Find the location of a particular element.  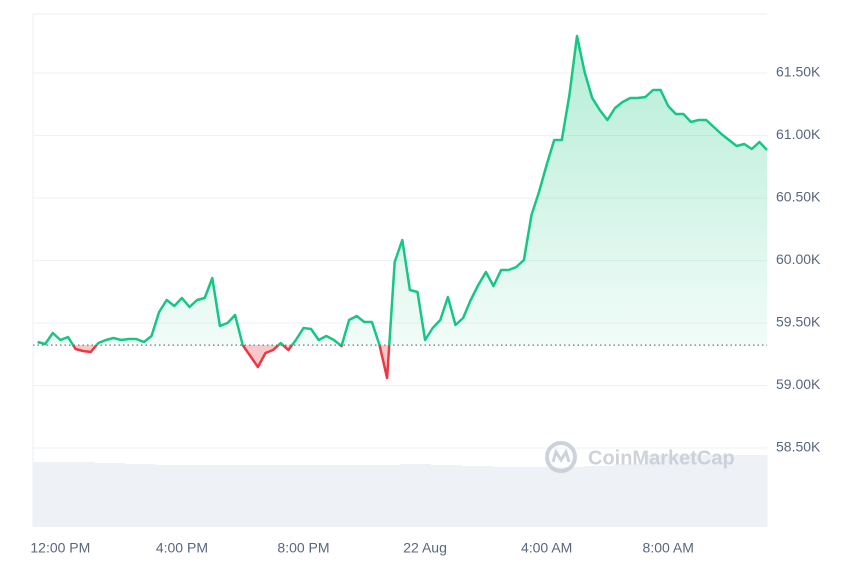

y-tick-label: 59.50K is located at coordinates (798, 322).